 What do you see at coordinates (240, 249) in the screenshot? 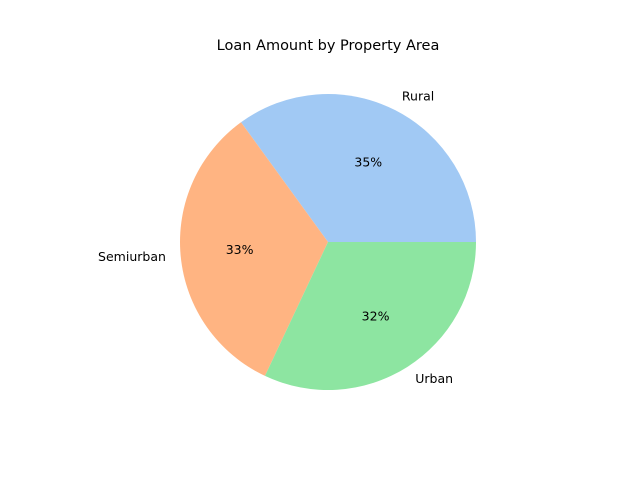
I see `slice-percent-semiurban: 33%` at bounding box center [240, 249].